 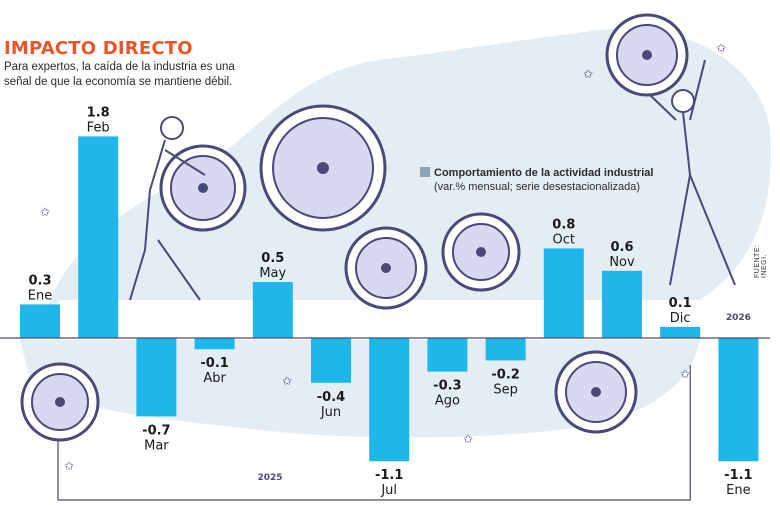 What do you see at coordinates (214, 363) in the screenshot?
I see `value-label: -0.1` at bounding box center [214, 363].